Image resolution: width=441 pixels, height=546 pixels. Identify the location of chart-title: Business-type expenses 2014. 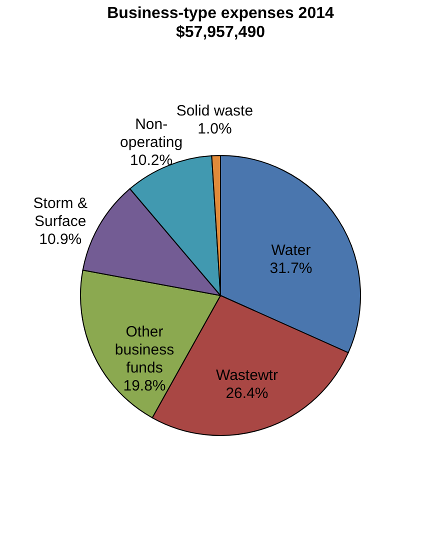
(220, 13).